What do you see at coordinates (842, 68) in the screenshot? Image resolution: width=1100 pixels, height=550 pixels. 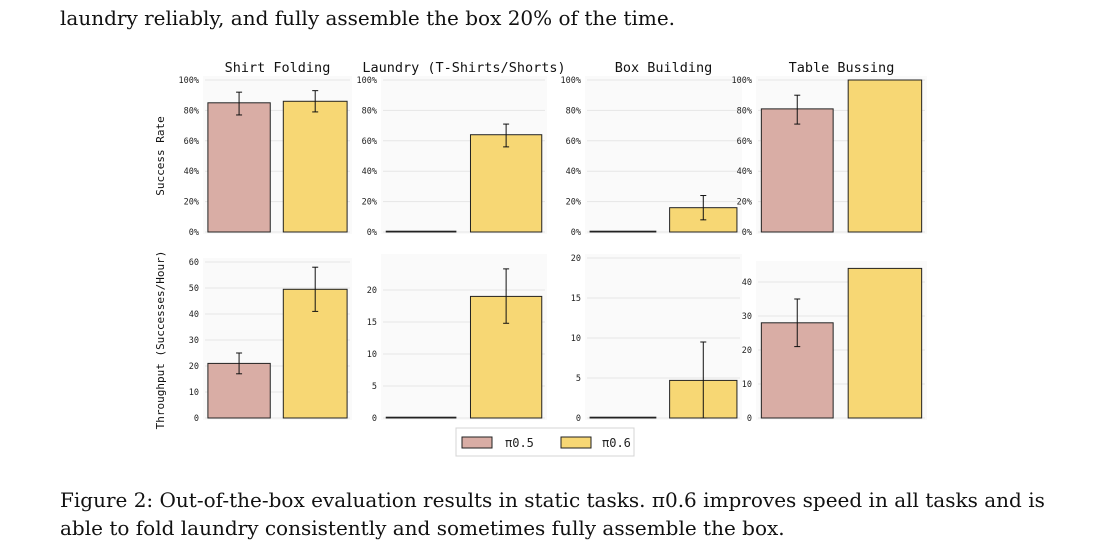 I see `panel-title: Table Bussing` at bounding box center [842, 68].